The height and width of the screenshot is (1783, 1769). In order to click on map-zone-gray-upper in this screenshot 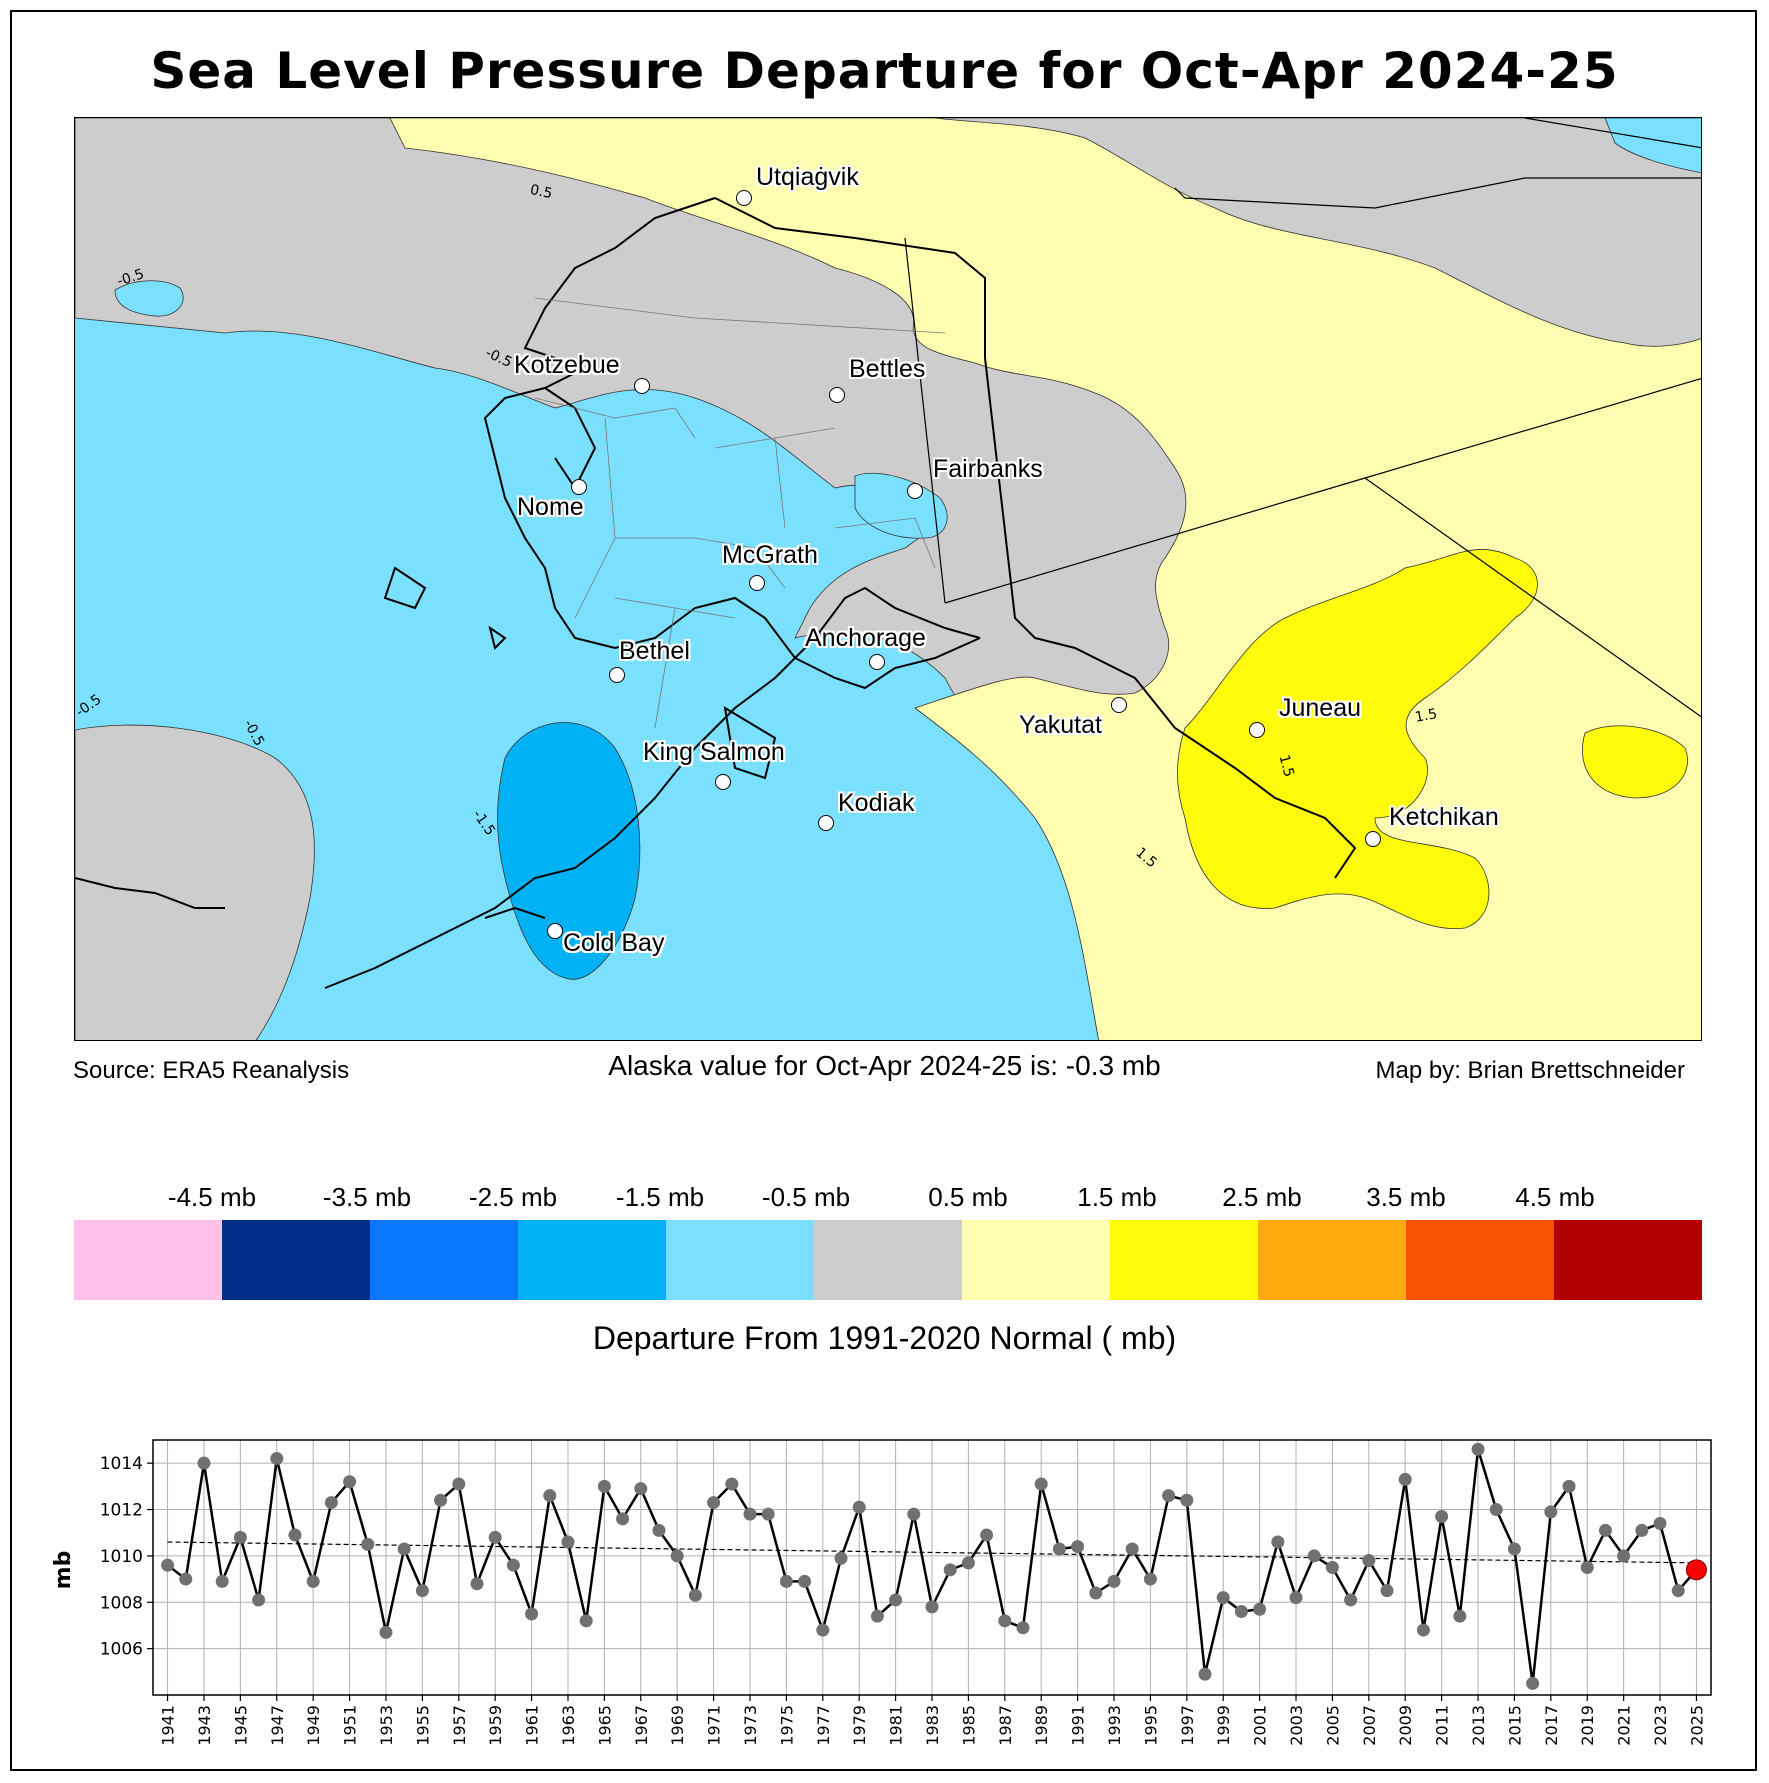, I will do `click(1317, 232)`.